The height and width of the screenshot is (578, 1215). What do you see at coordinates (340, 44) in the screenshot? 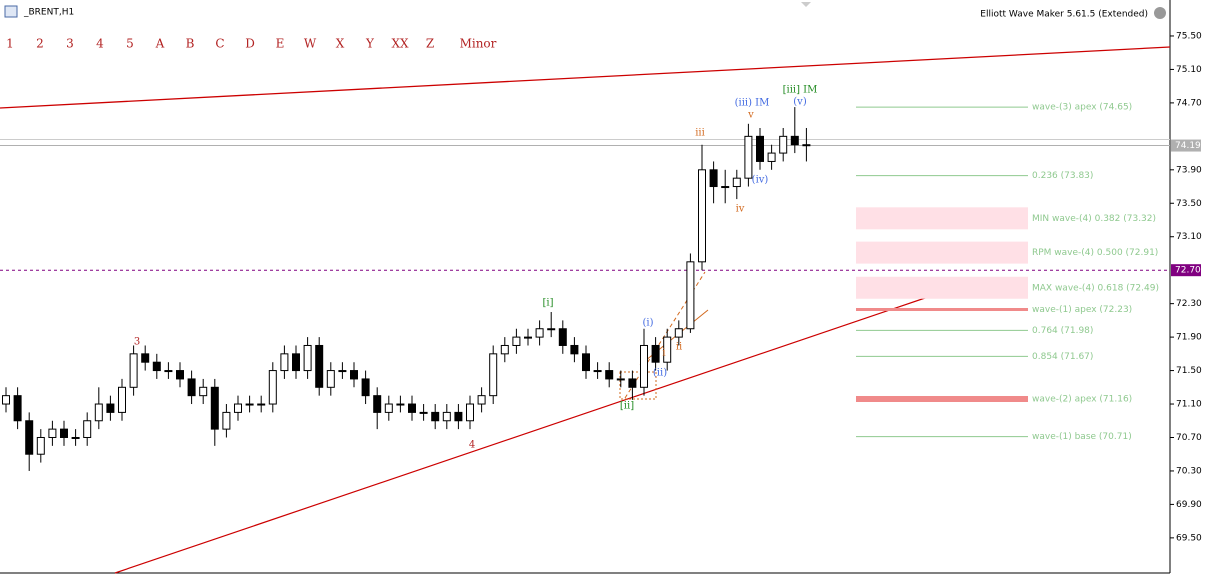
I see `toolbar-button: X` at bounding box center [340, 44].